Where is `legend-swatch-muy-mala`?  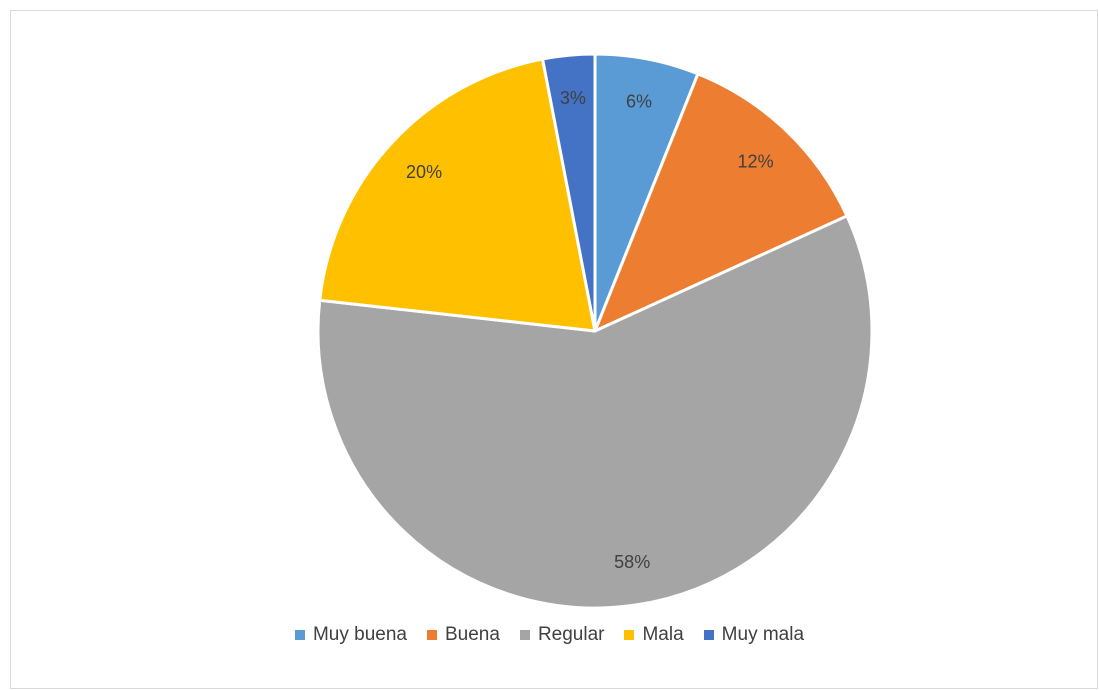
legend-swatch-muy-mala is located at coordinates (708, 635).